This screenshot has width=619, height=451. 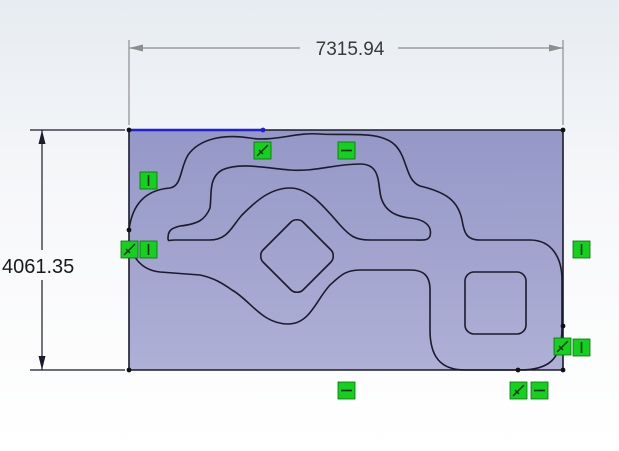 I want to click on sketch-rounded-square, so click(x=495, y=303).